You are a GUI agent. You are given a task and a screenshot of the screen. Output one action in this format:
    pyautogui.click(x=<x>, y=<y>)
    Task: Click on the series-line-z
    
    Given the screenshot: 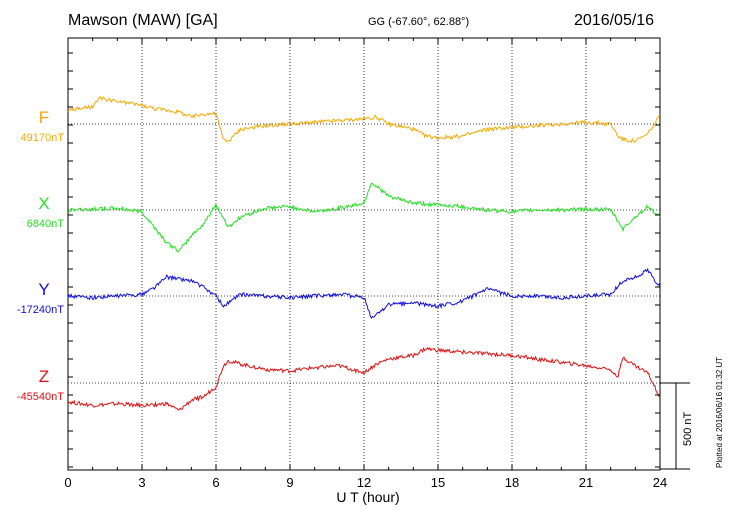 What is the action you would take?
    pyautogui.click(x=364, y=378)
    